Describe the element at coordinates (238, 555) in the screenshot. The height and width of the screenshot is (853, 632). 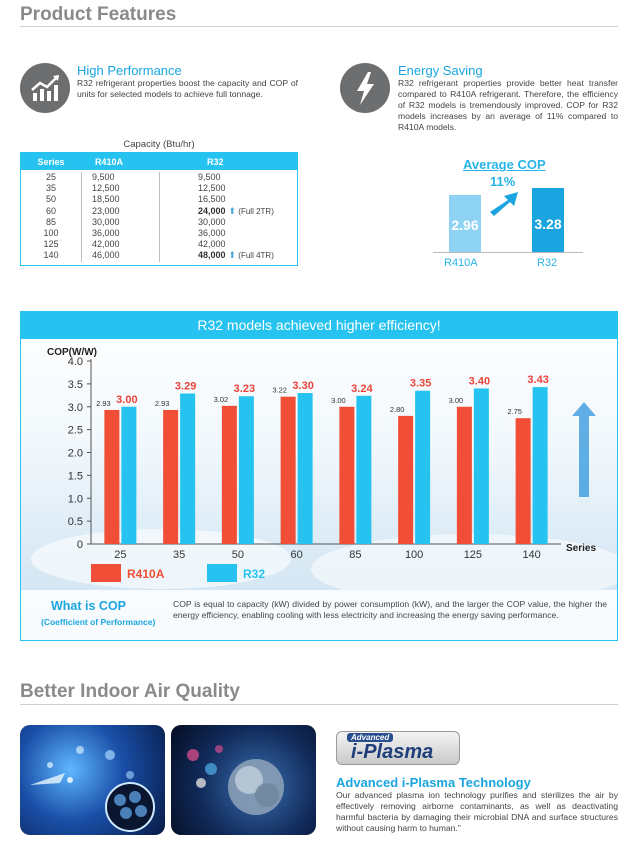
I see `x-tick-label: 50` at that location.